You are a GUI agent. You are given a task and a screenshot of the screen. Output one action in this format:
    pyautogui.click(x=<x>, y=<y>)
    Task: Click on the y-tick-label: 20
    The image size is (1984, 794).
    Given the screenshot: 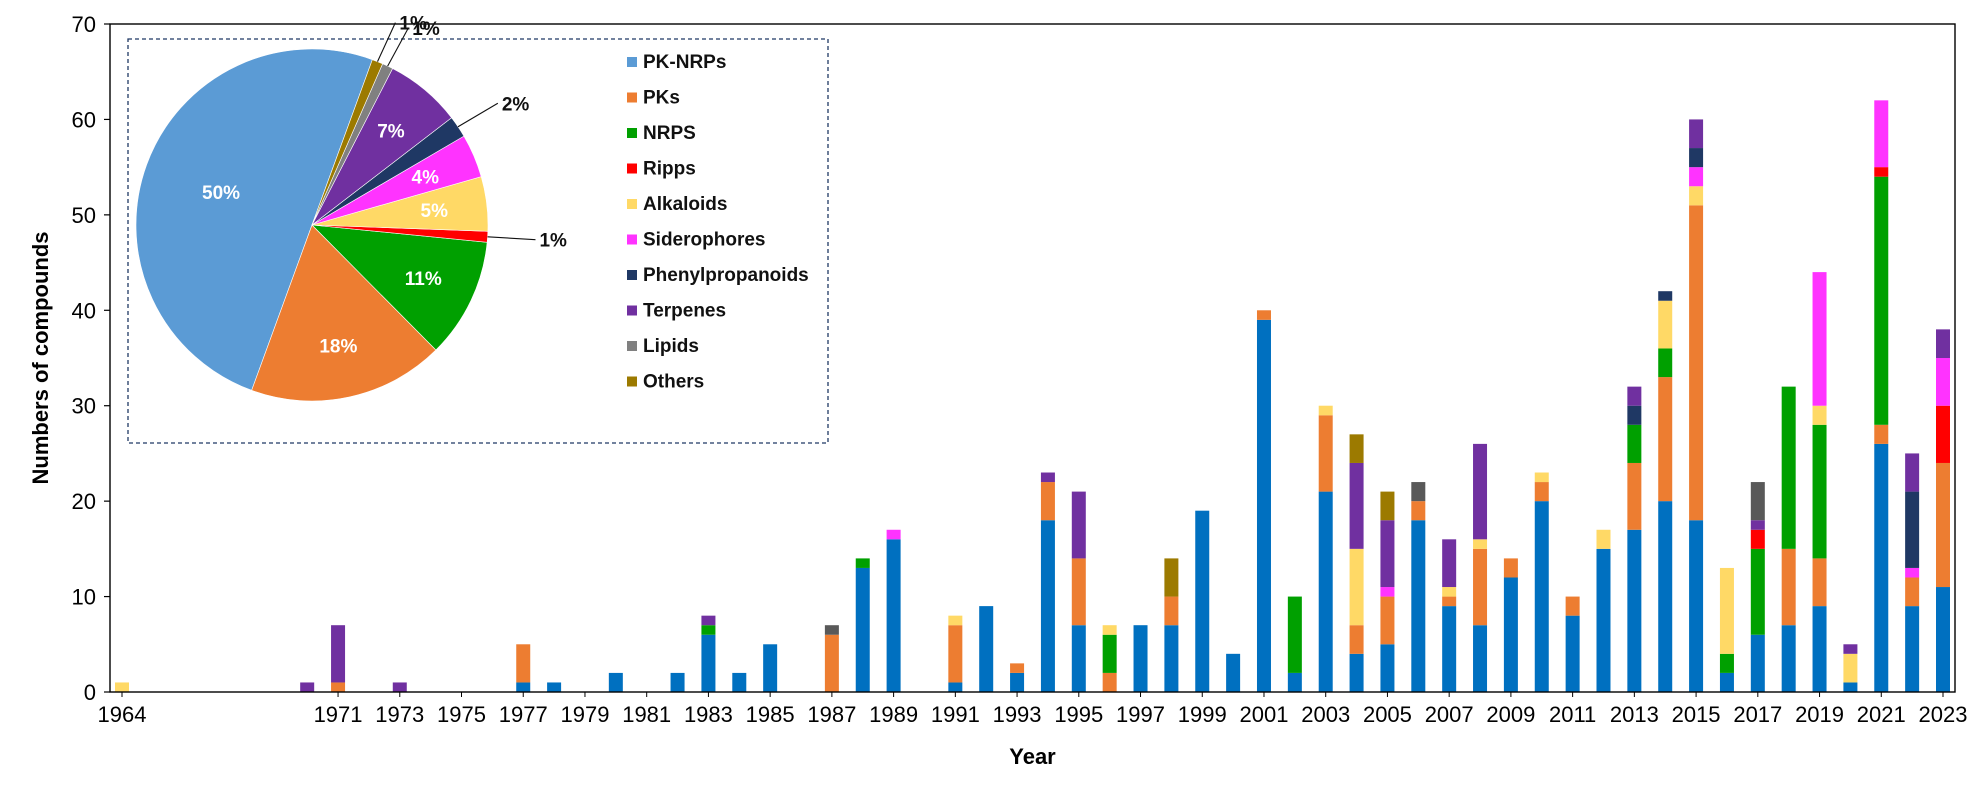 What is the action you would take?
    pyautogui.click(x=84, y=501)
    